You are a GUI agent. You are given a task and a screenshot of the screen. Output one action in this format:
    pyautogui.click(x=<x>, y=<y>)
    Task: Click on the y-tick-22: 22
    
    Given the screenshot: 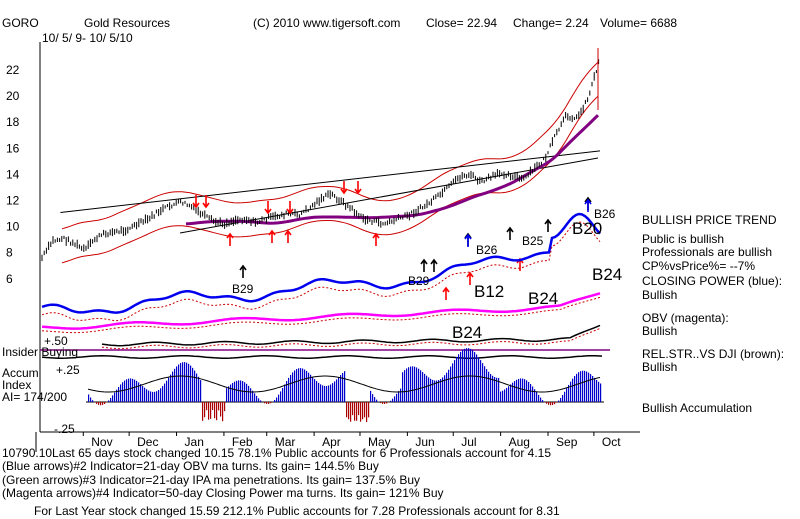 What is the action you would take?
    pyautogui.click(x=13, y=70)
    